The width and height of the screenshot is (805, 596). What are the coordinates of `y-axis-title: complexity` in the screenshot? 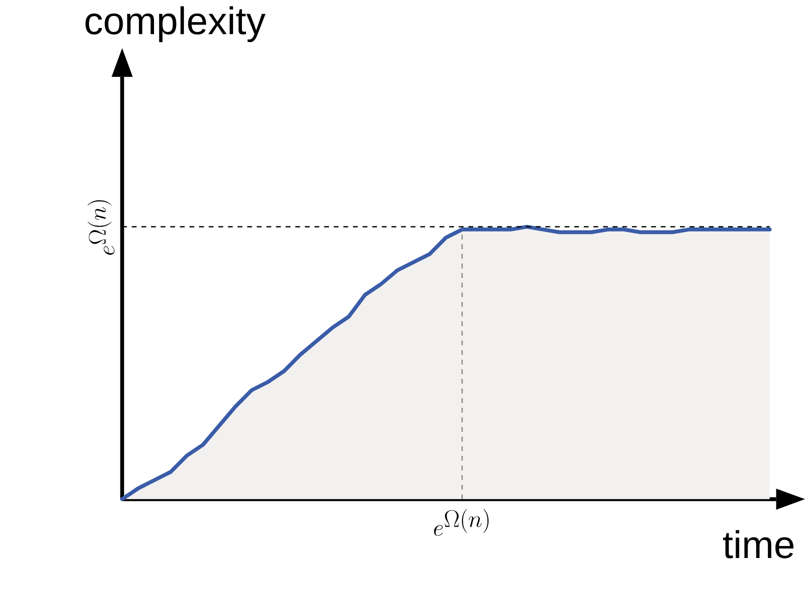 It's located at (176, 24).